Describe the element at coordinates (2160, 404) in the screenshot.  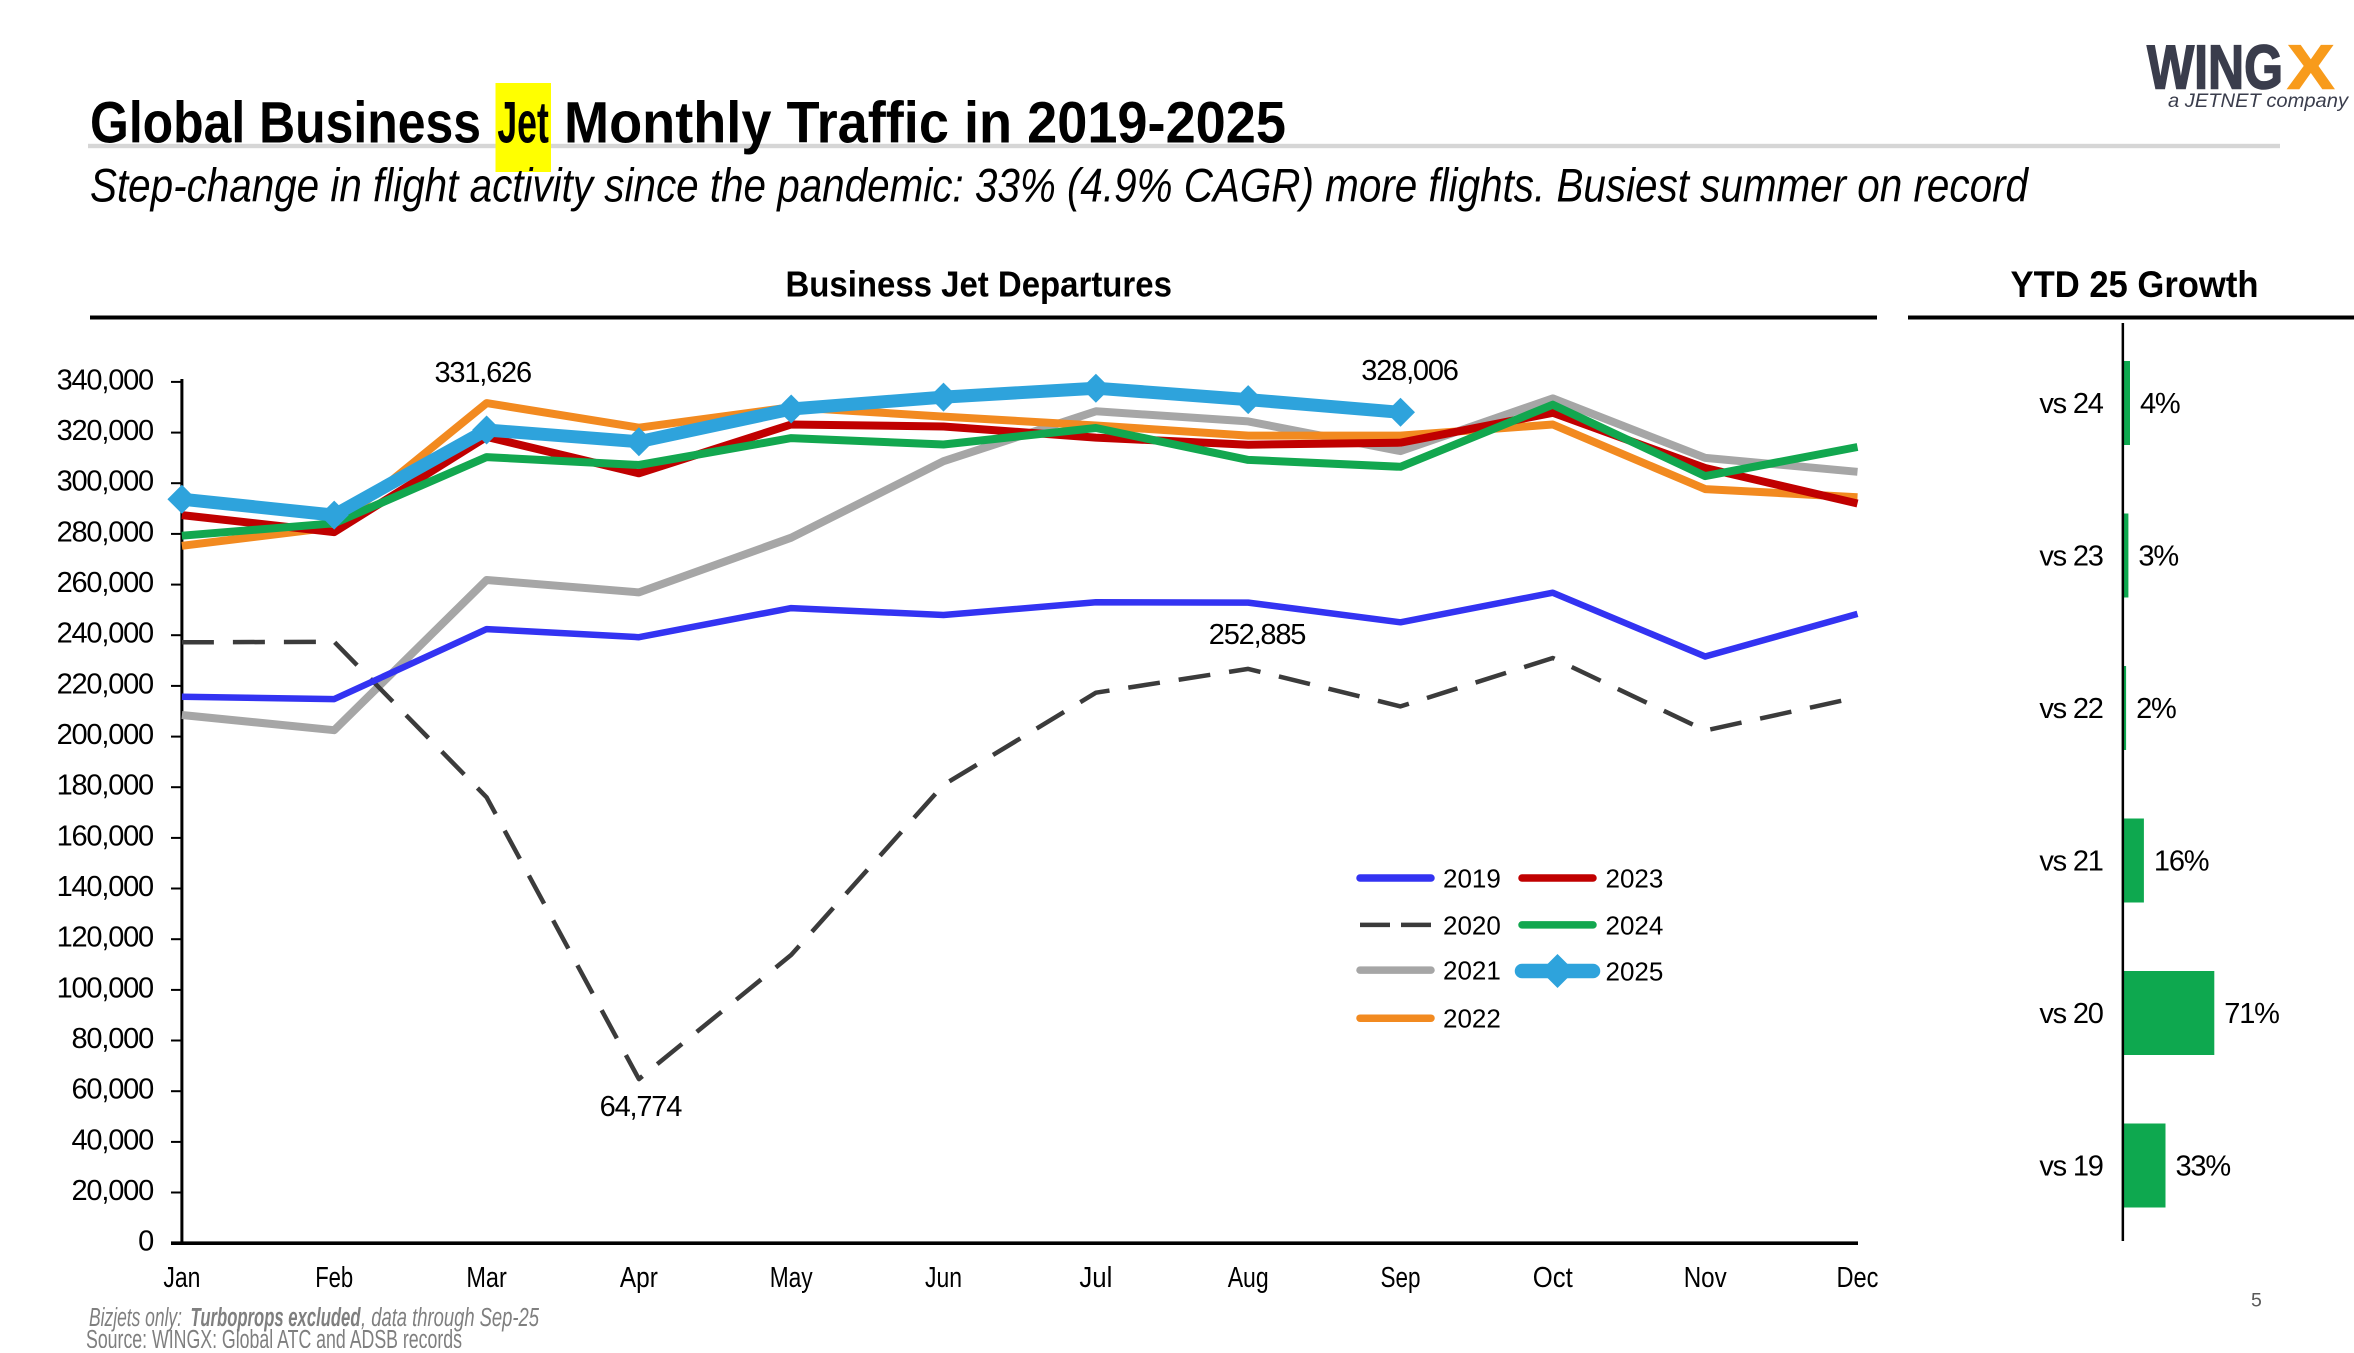
I see `svg-text: 4%` at that location.